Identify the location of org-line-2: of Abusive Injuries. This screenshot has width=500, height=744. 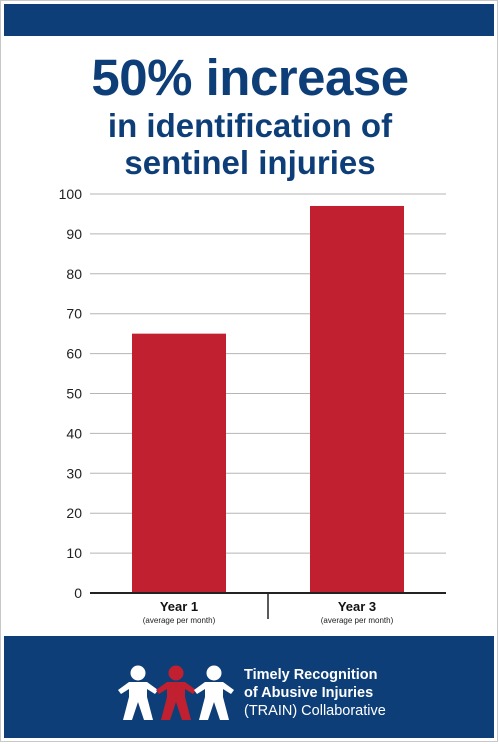
(309, 693).